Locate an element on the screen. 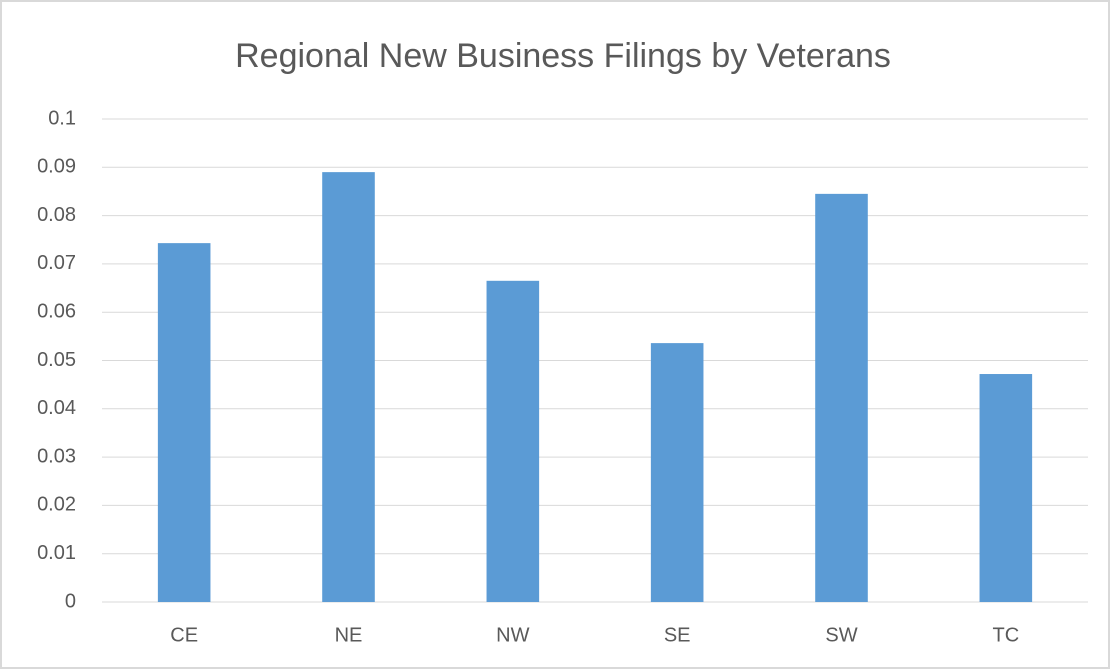 The width and height of the screenshot is (1111, 670). y-tick-label: 0.04 is located at coordinates (56, 408).